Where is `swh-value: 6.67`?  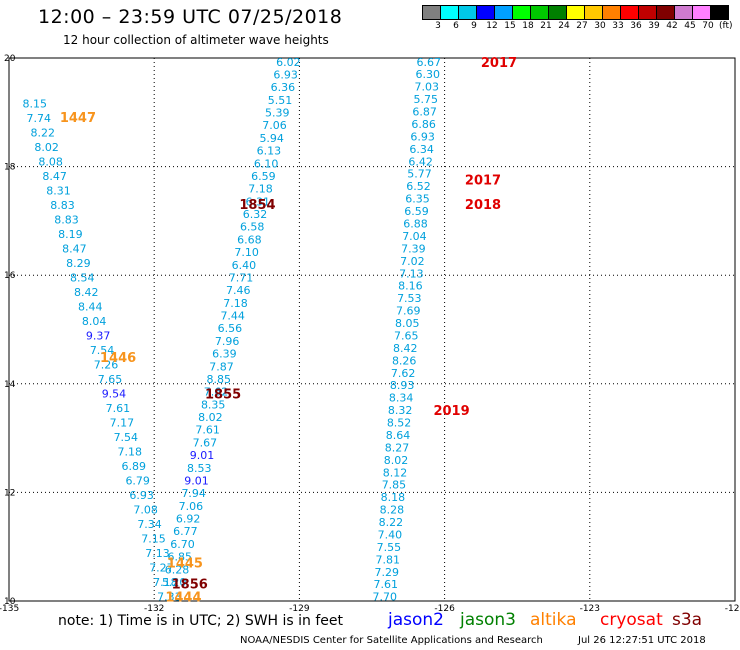
swh-value: 6.67 is located at coordinates (429, 62).